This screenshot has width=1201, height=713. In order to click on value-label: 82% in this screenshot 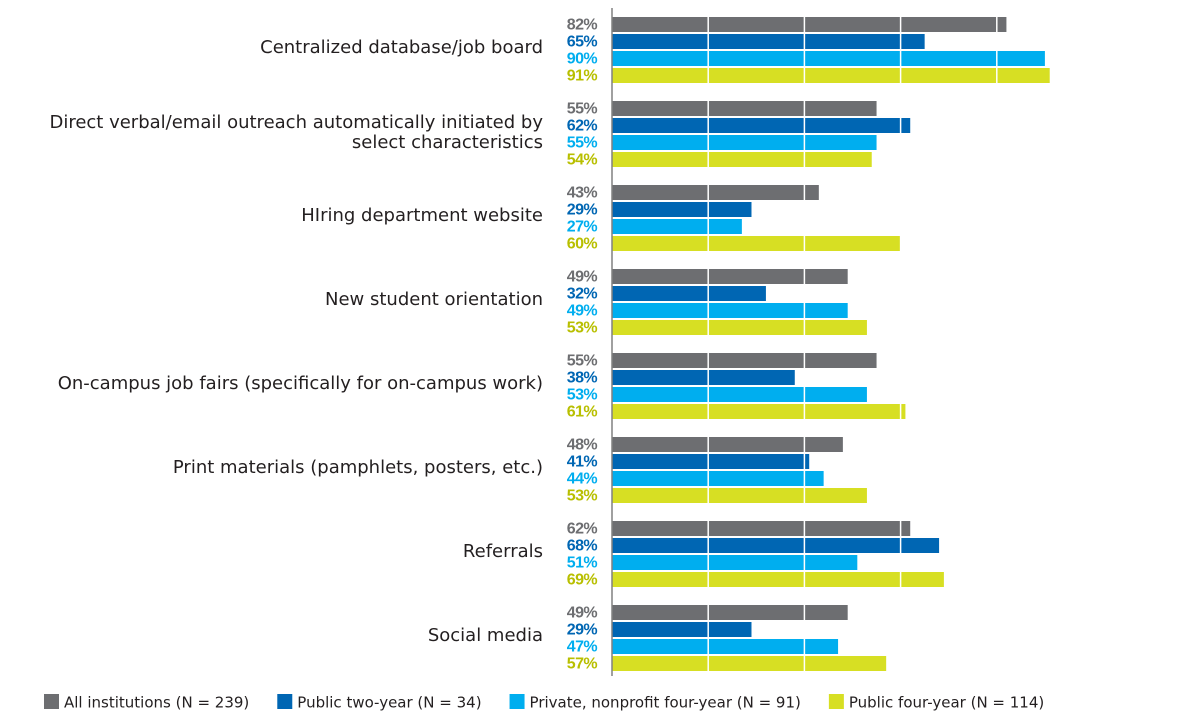, I will do `click(582, 25)`.